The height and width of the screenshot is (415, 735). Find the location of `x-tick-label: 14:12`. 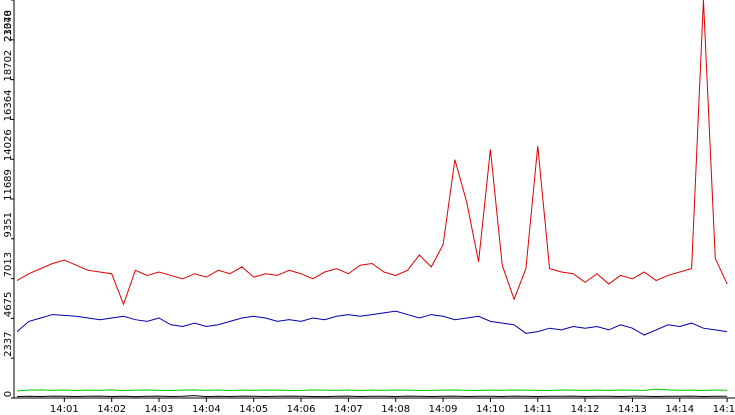

x-tick-label: 14:12 is located at coordinates (585, 409).